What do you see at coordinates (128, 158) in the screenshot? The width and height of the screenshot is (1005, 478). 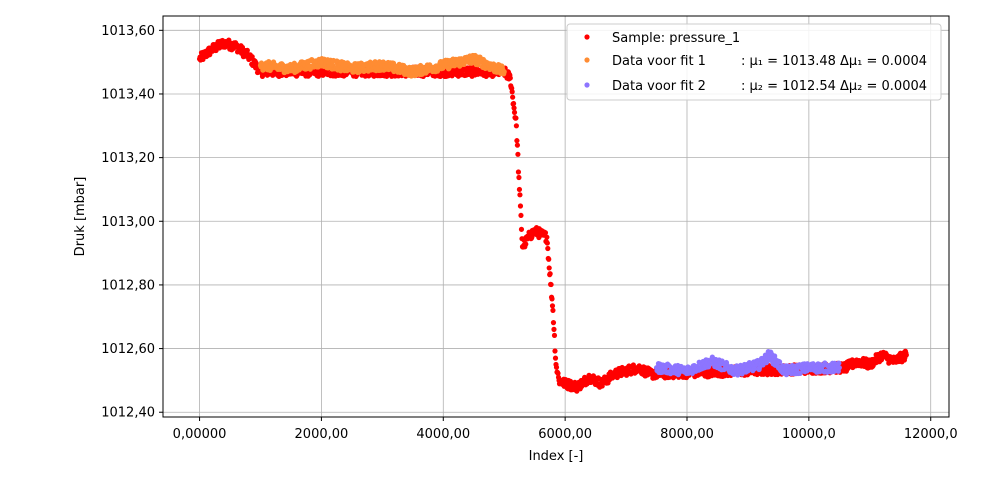 I see `y-tick-label: 1013,20` at bounding box center [128, 158].